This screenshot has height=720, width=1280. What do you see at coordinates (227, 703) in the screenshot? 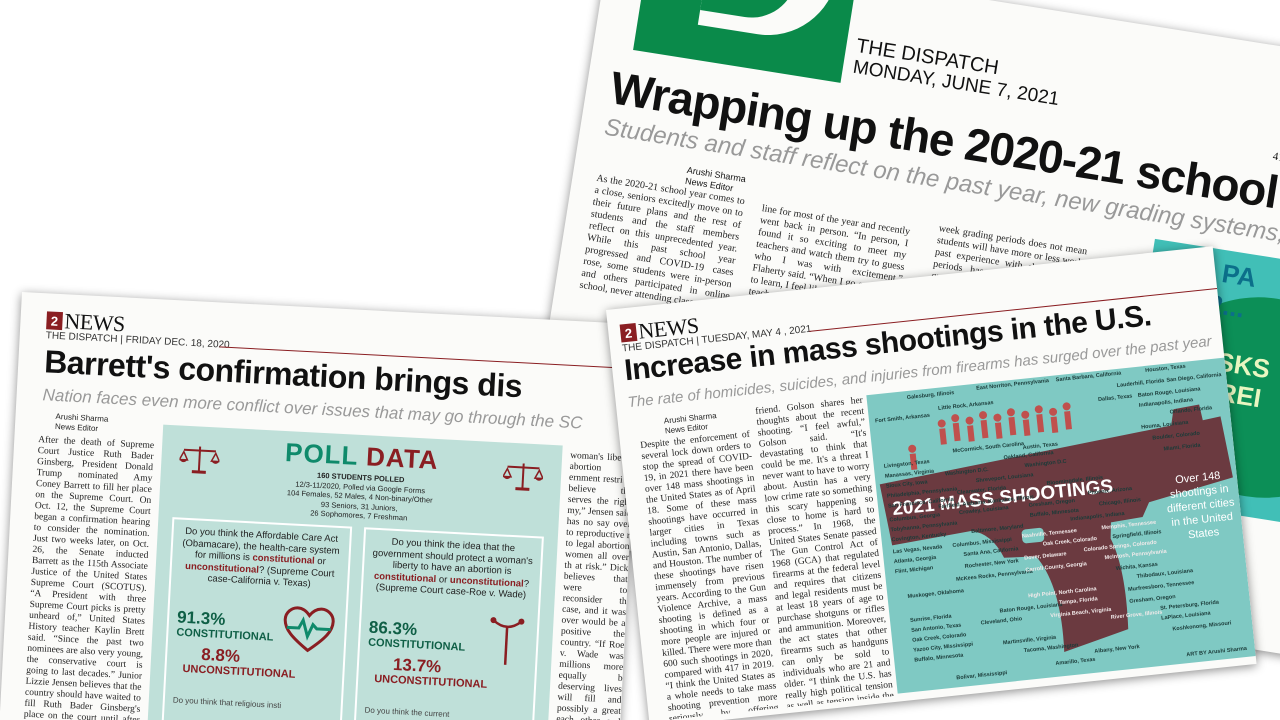
I see `next-question-text: Do you think that religious insti` at bounding box center [227, 703].